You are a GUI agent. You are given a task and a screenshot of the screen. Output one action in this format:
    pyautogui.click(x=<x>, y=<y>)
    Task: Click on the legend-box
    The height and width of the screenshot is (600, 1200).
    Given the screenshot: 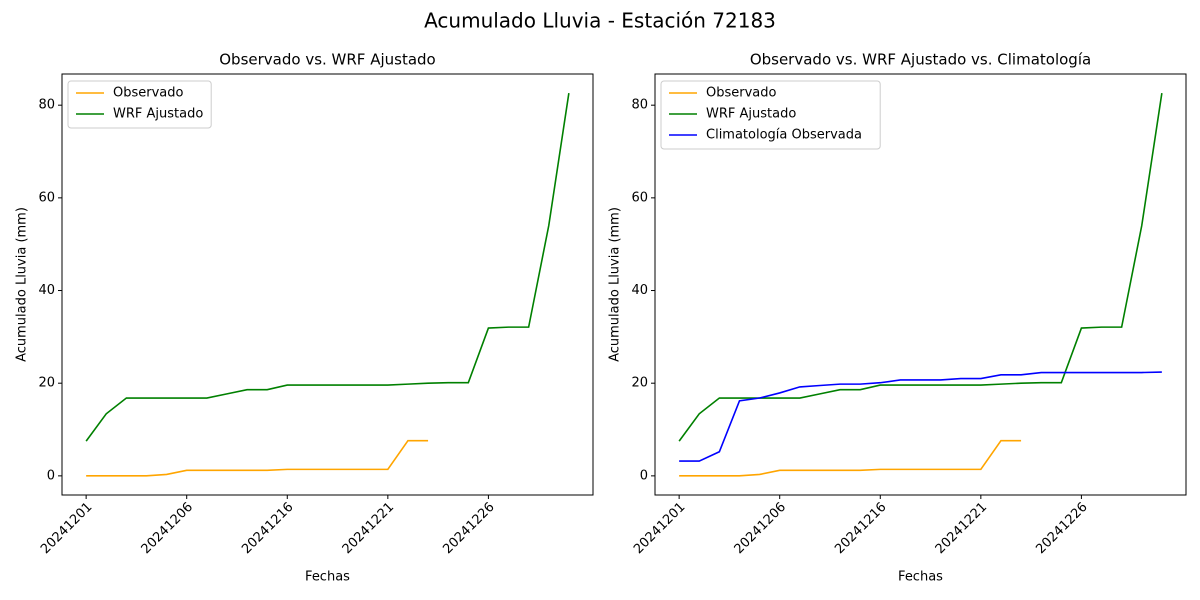 What is the action you would take?
    pyautogui.click(x=770, y=115)
    